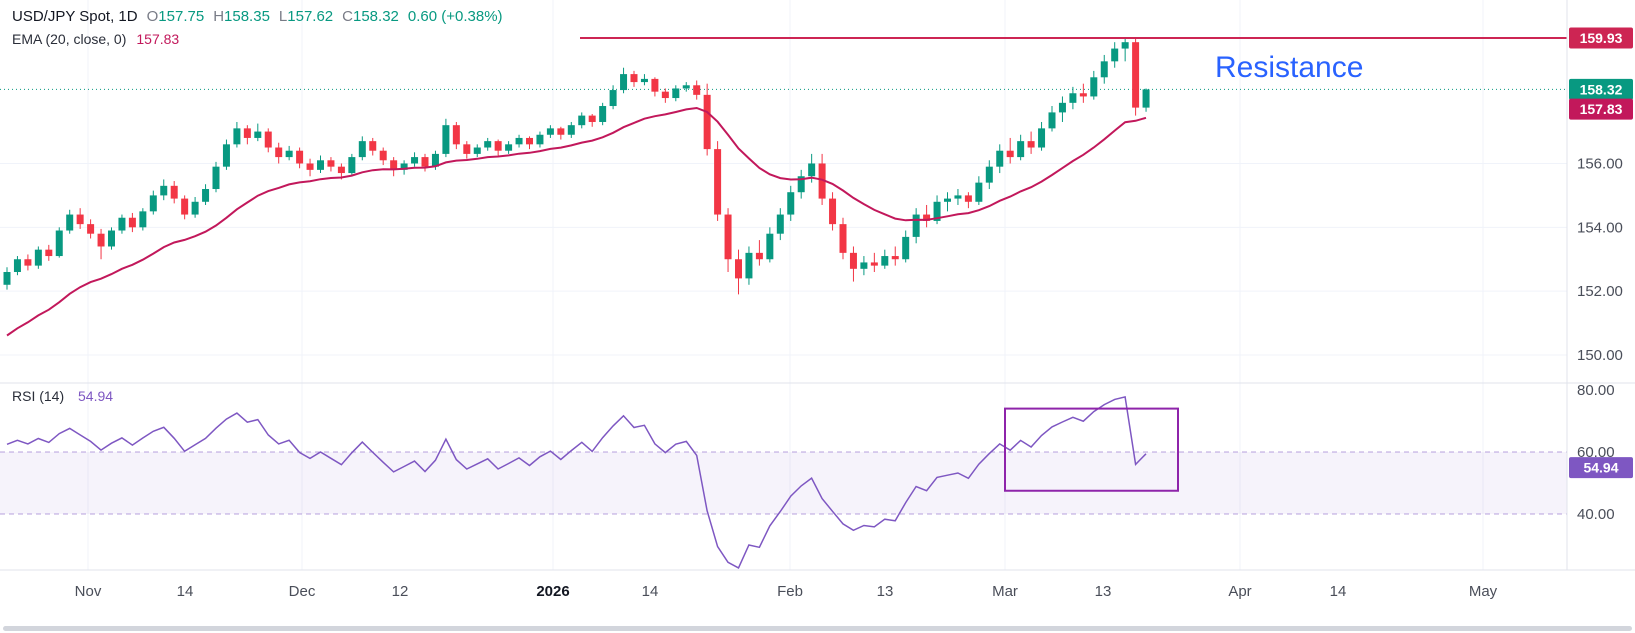 The image size is (1635, 633). I want to click on resistance-label: Resistance, so click(1289, 67).